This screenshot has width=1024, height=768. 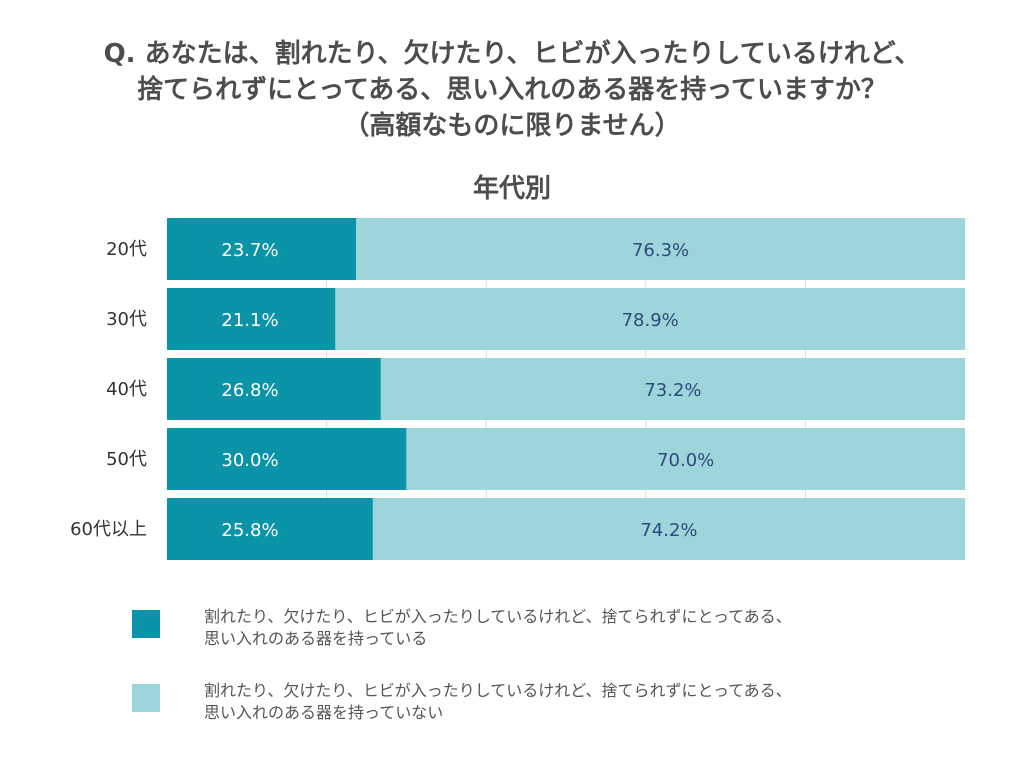 I want to click on title-line-1: Q. あなたは、割れたり、欠けたり、ヒビが入ったりしているけれど、, so click(x=512, y=54).